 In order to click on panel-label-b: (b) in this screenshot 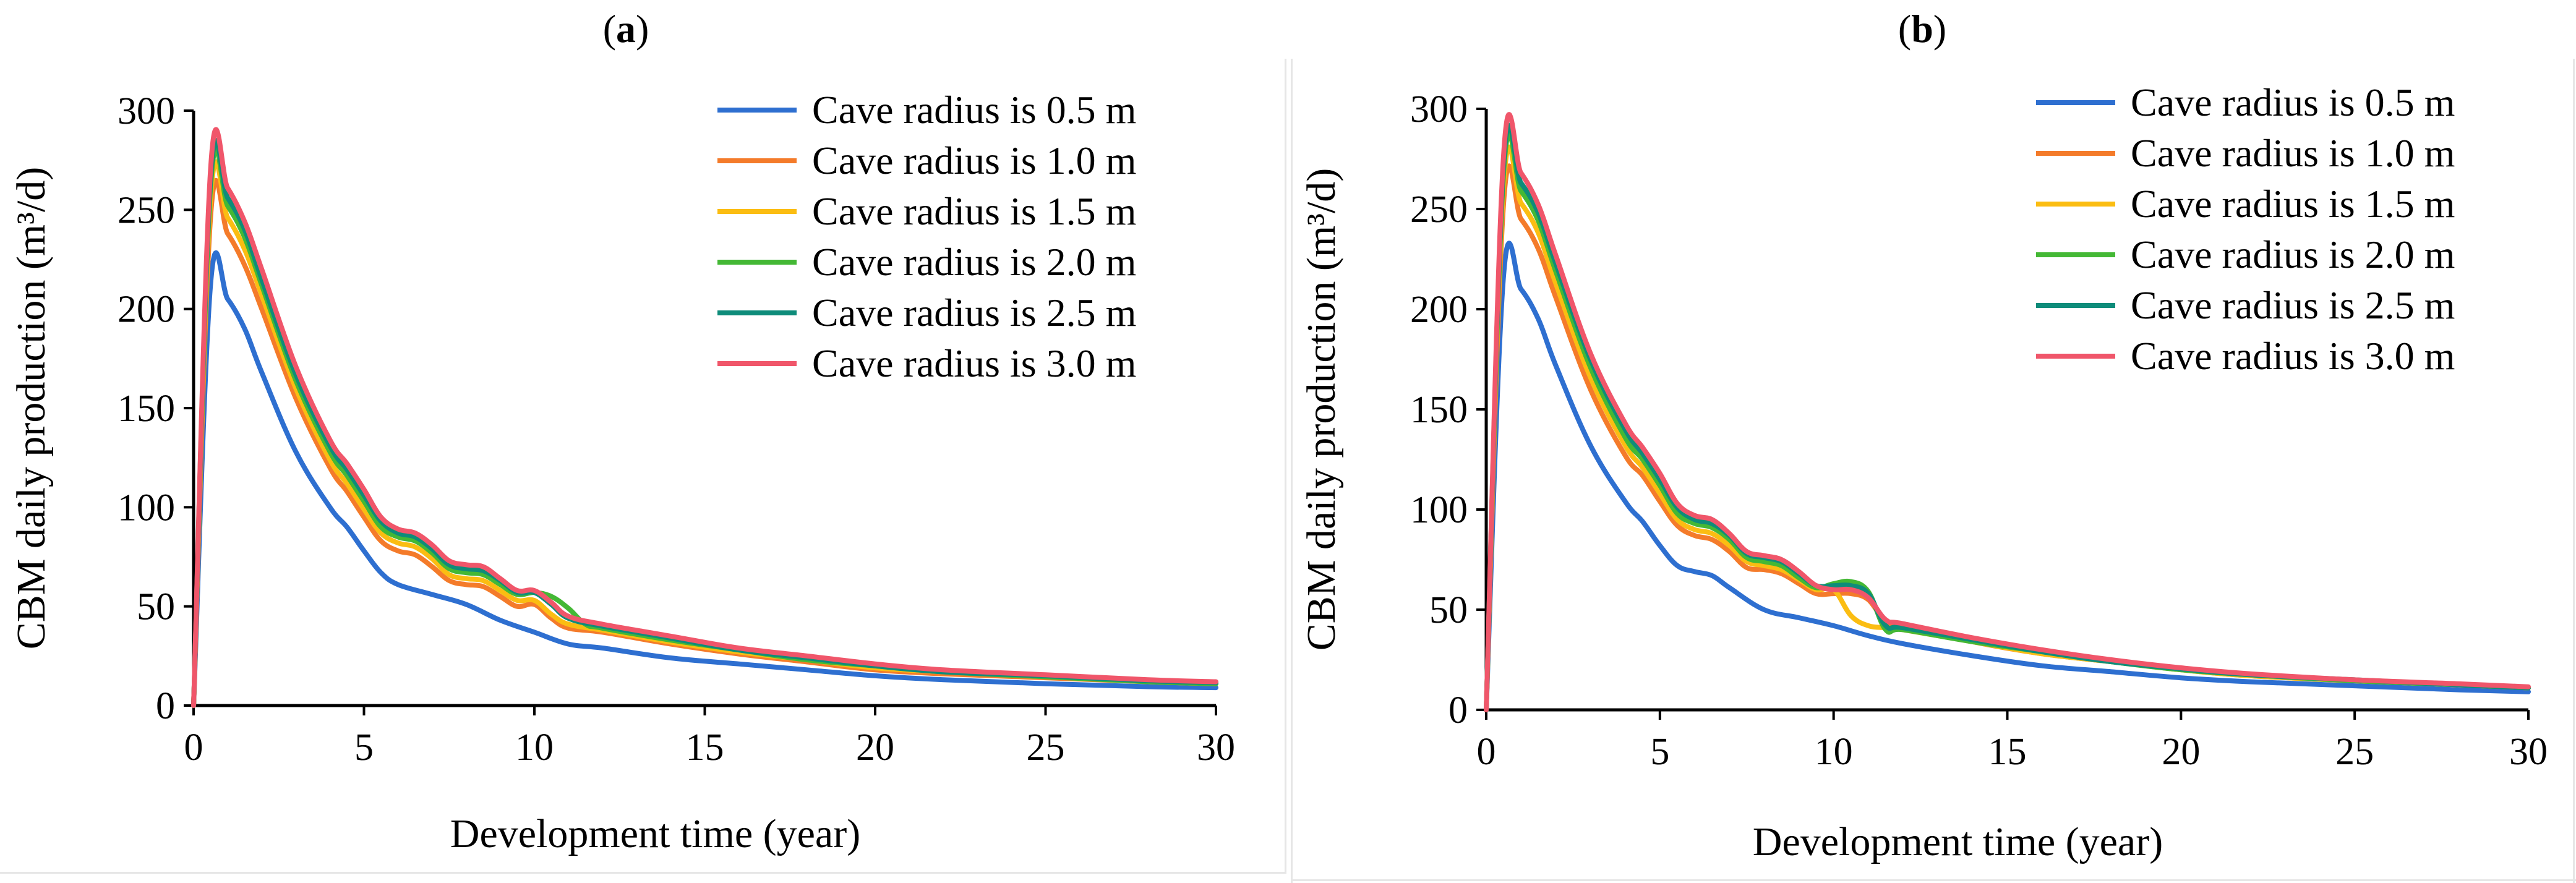, I will do `click(1922, 29)`.